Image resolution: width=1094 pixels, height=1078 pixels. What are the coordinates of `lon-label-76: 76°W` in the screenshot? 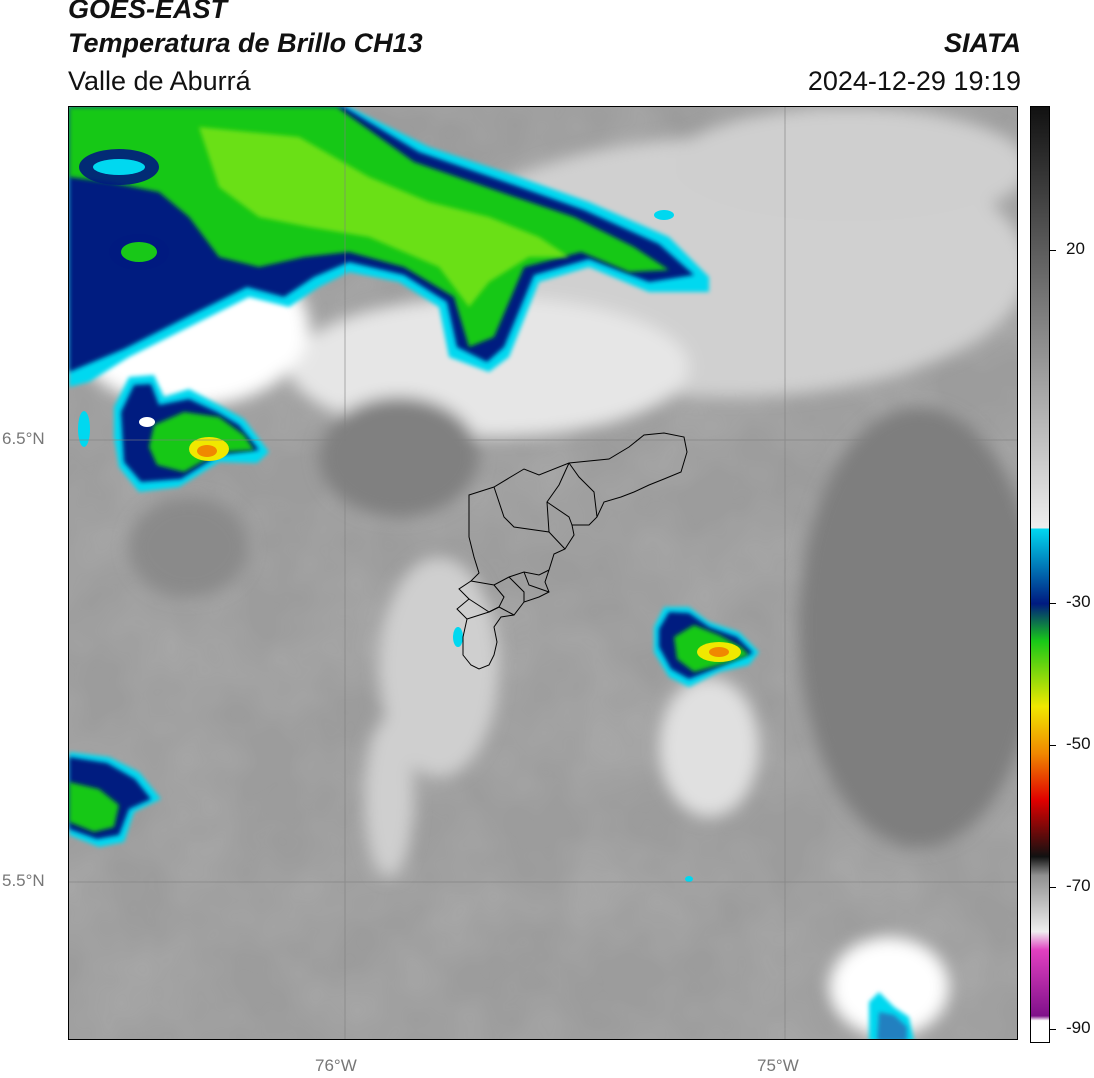 It's located at (336, 1065).